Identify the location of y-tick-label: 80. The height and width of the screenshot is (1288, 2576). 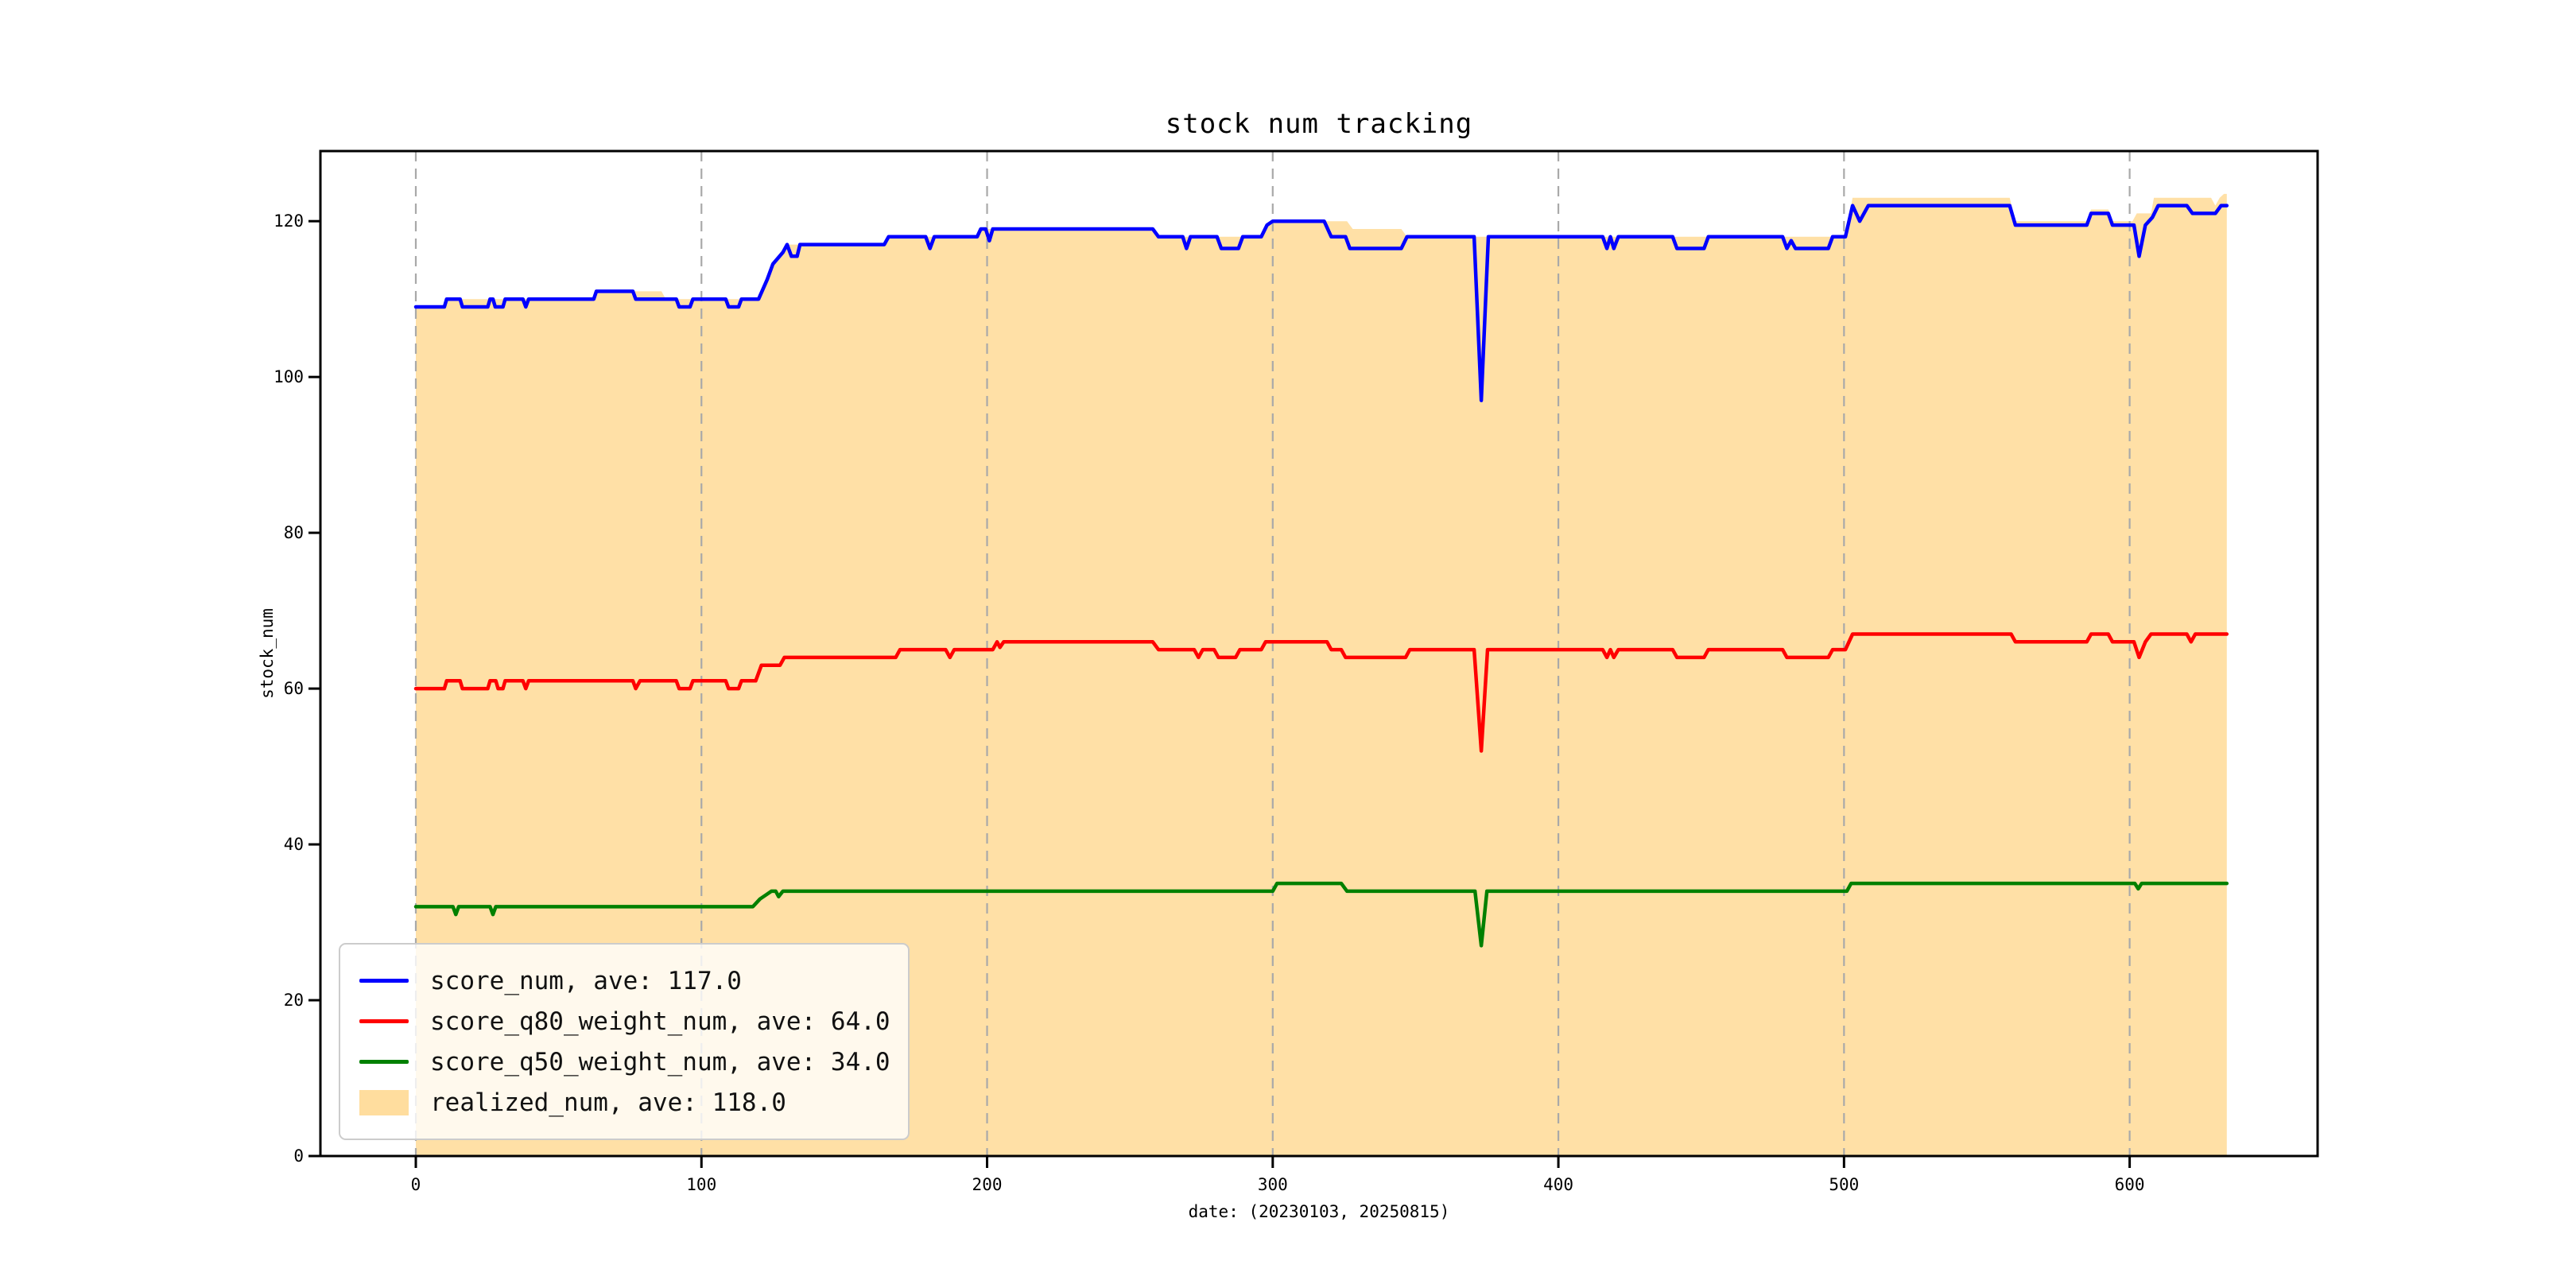
(294, 532).